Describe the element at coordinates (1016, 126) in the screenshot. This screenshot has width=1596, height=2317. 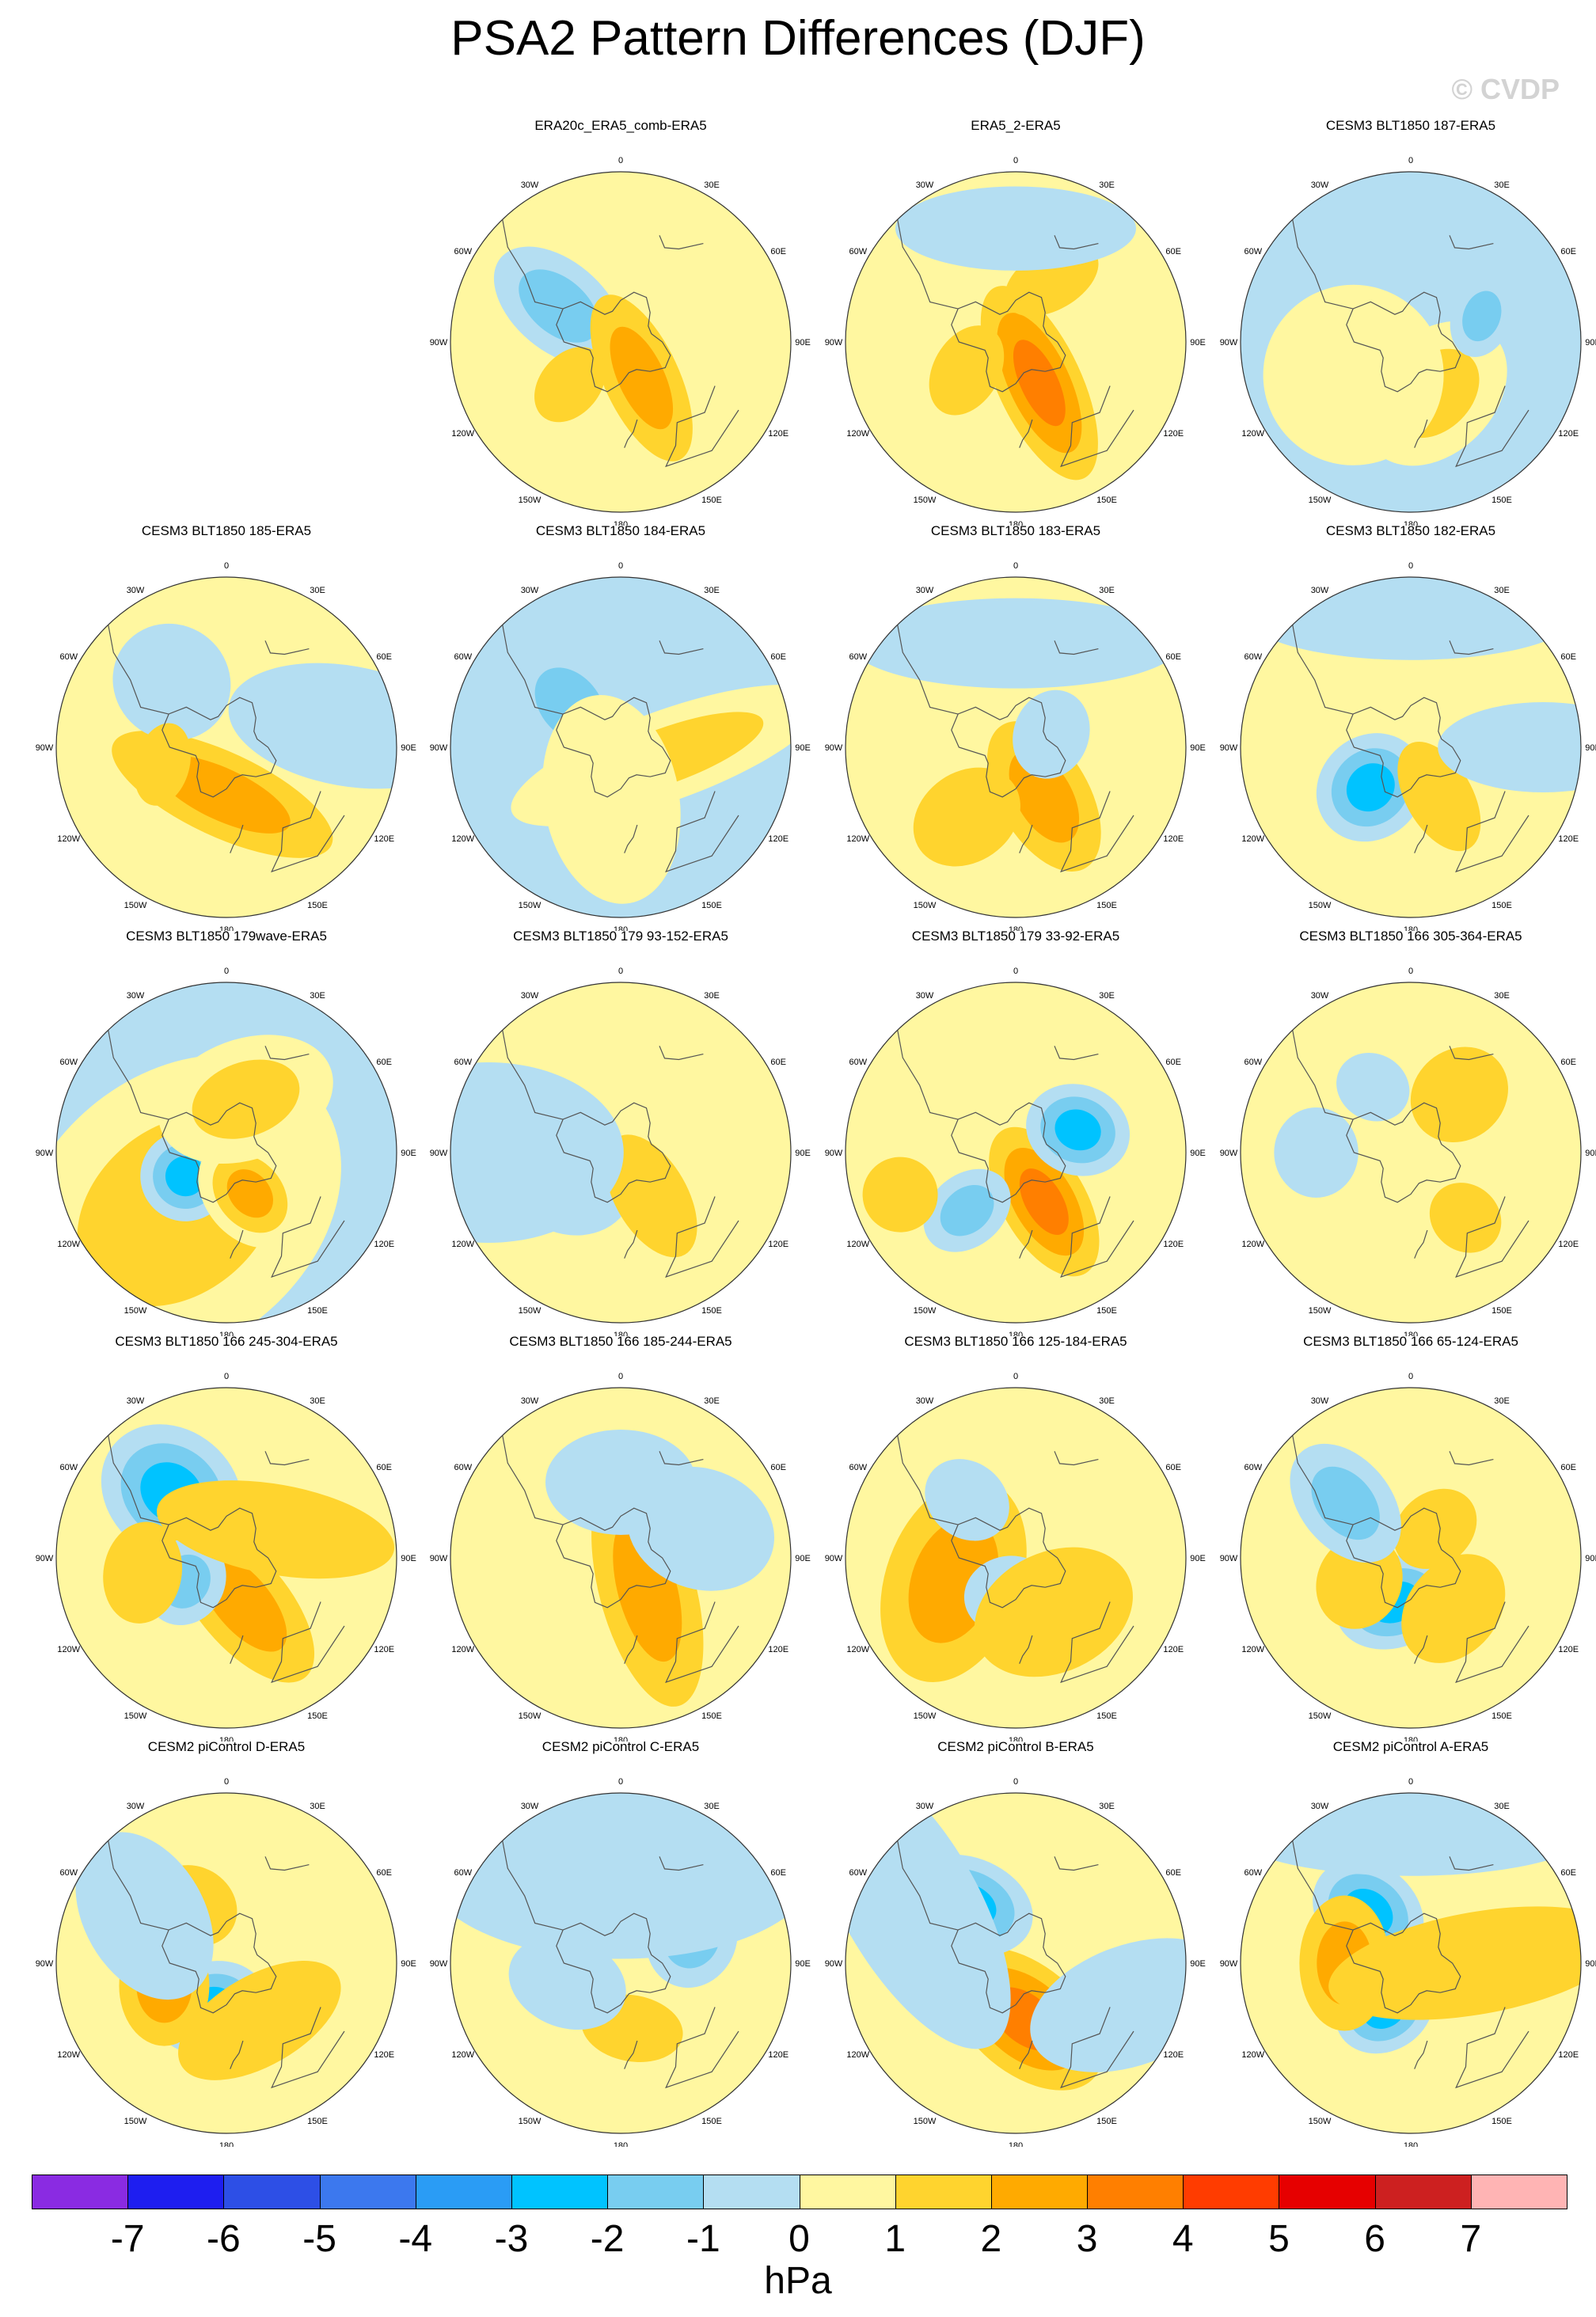
I see `panel-title: ERA5_2-ERA5` at that location.